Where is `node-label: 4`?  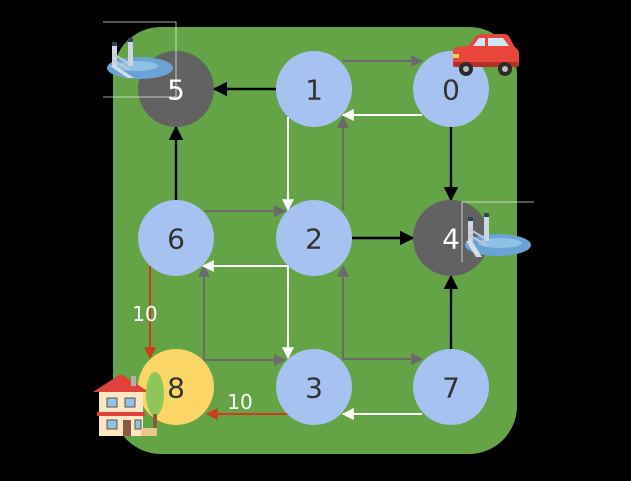
node-label: 4 is located at coordinates (451, 239).